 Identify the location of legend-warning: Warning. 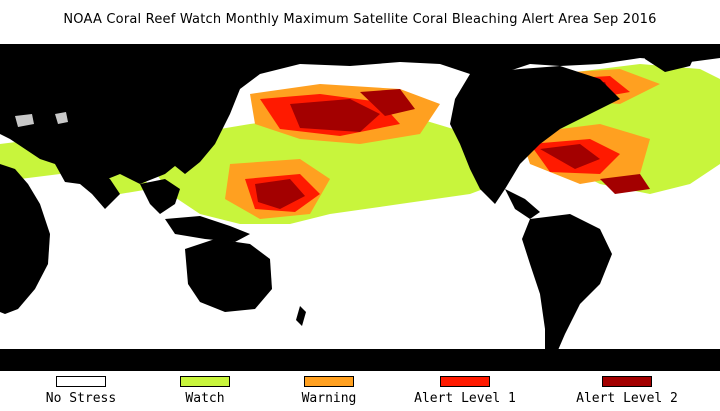
(329, 391).